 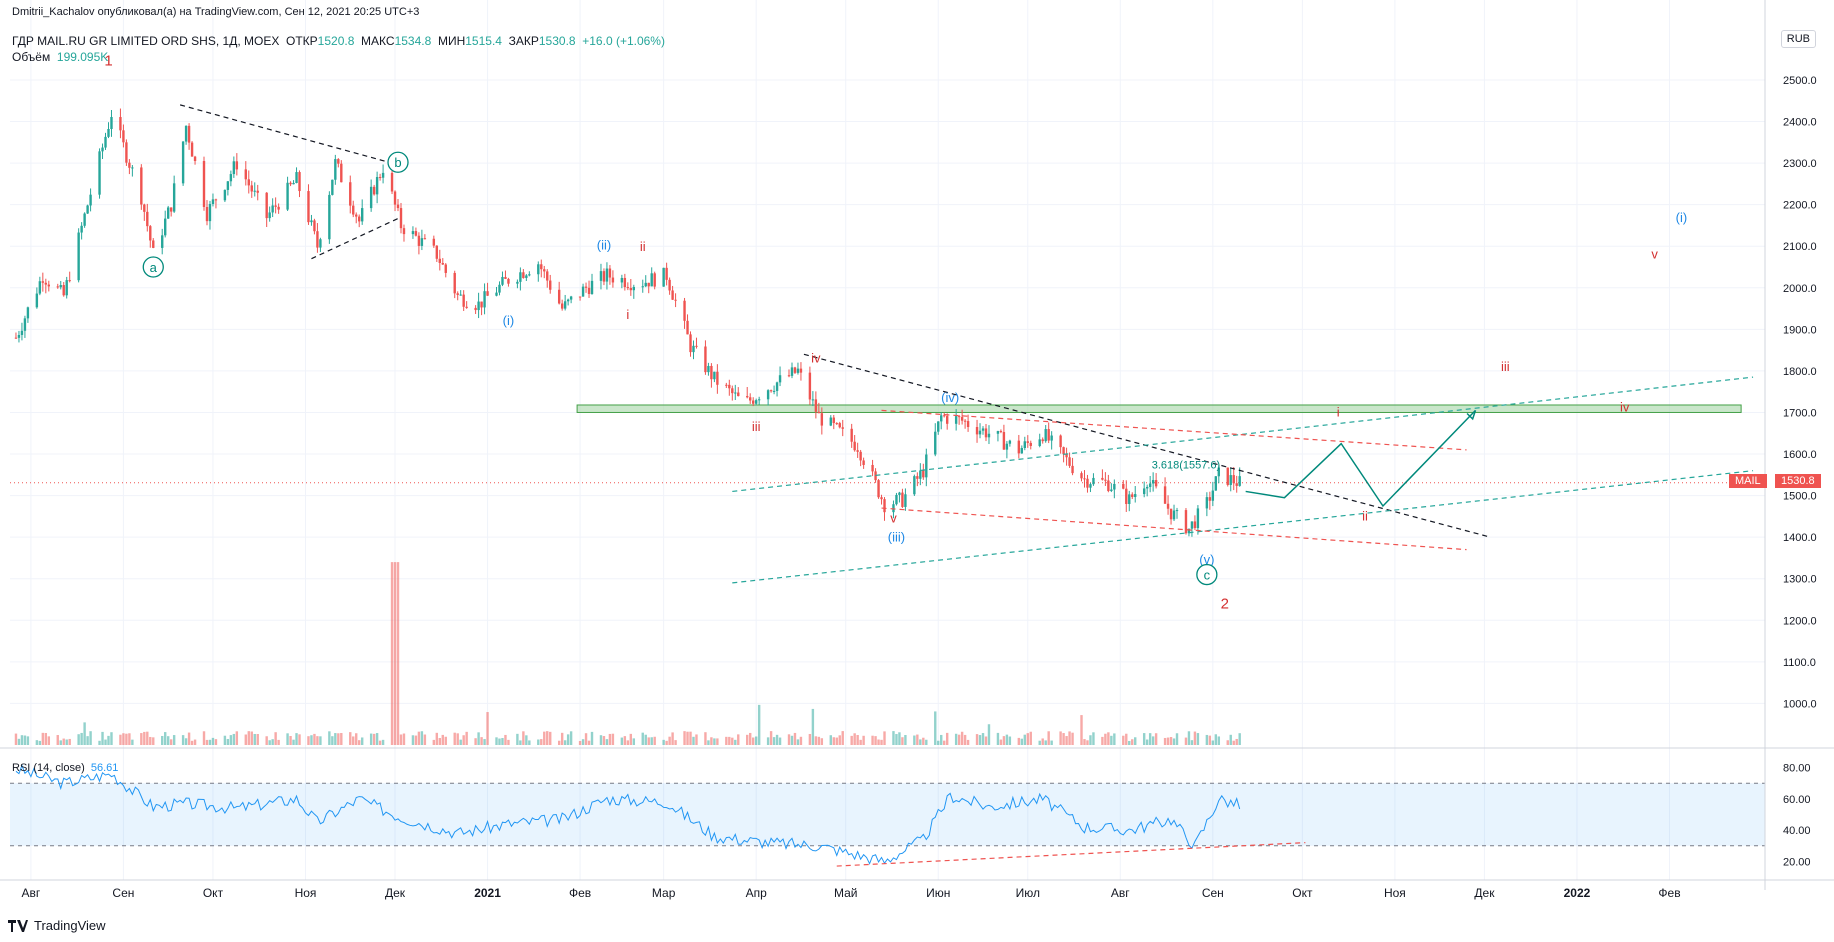 I want to click on wave-label: (iii), so click(x=896, y=536).